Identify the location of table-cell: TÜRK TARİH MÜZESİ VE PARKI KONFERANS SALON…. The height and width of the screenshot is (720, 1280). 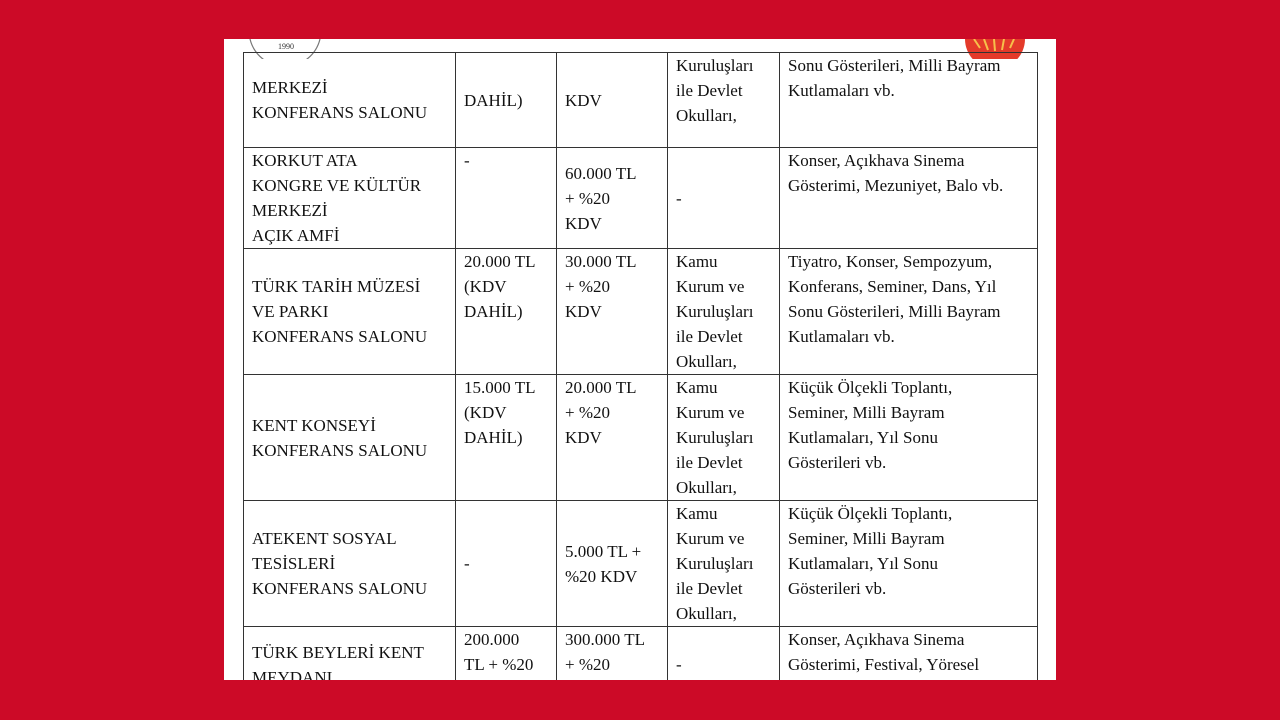
(349, 311).